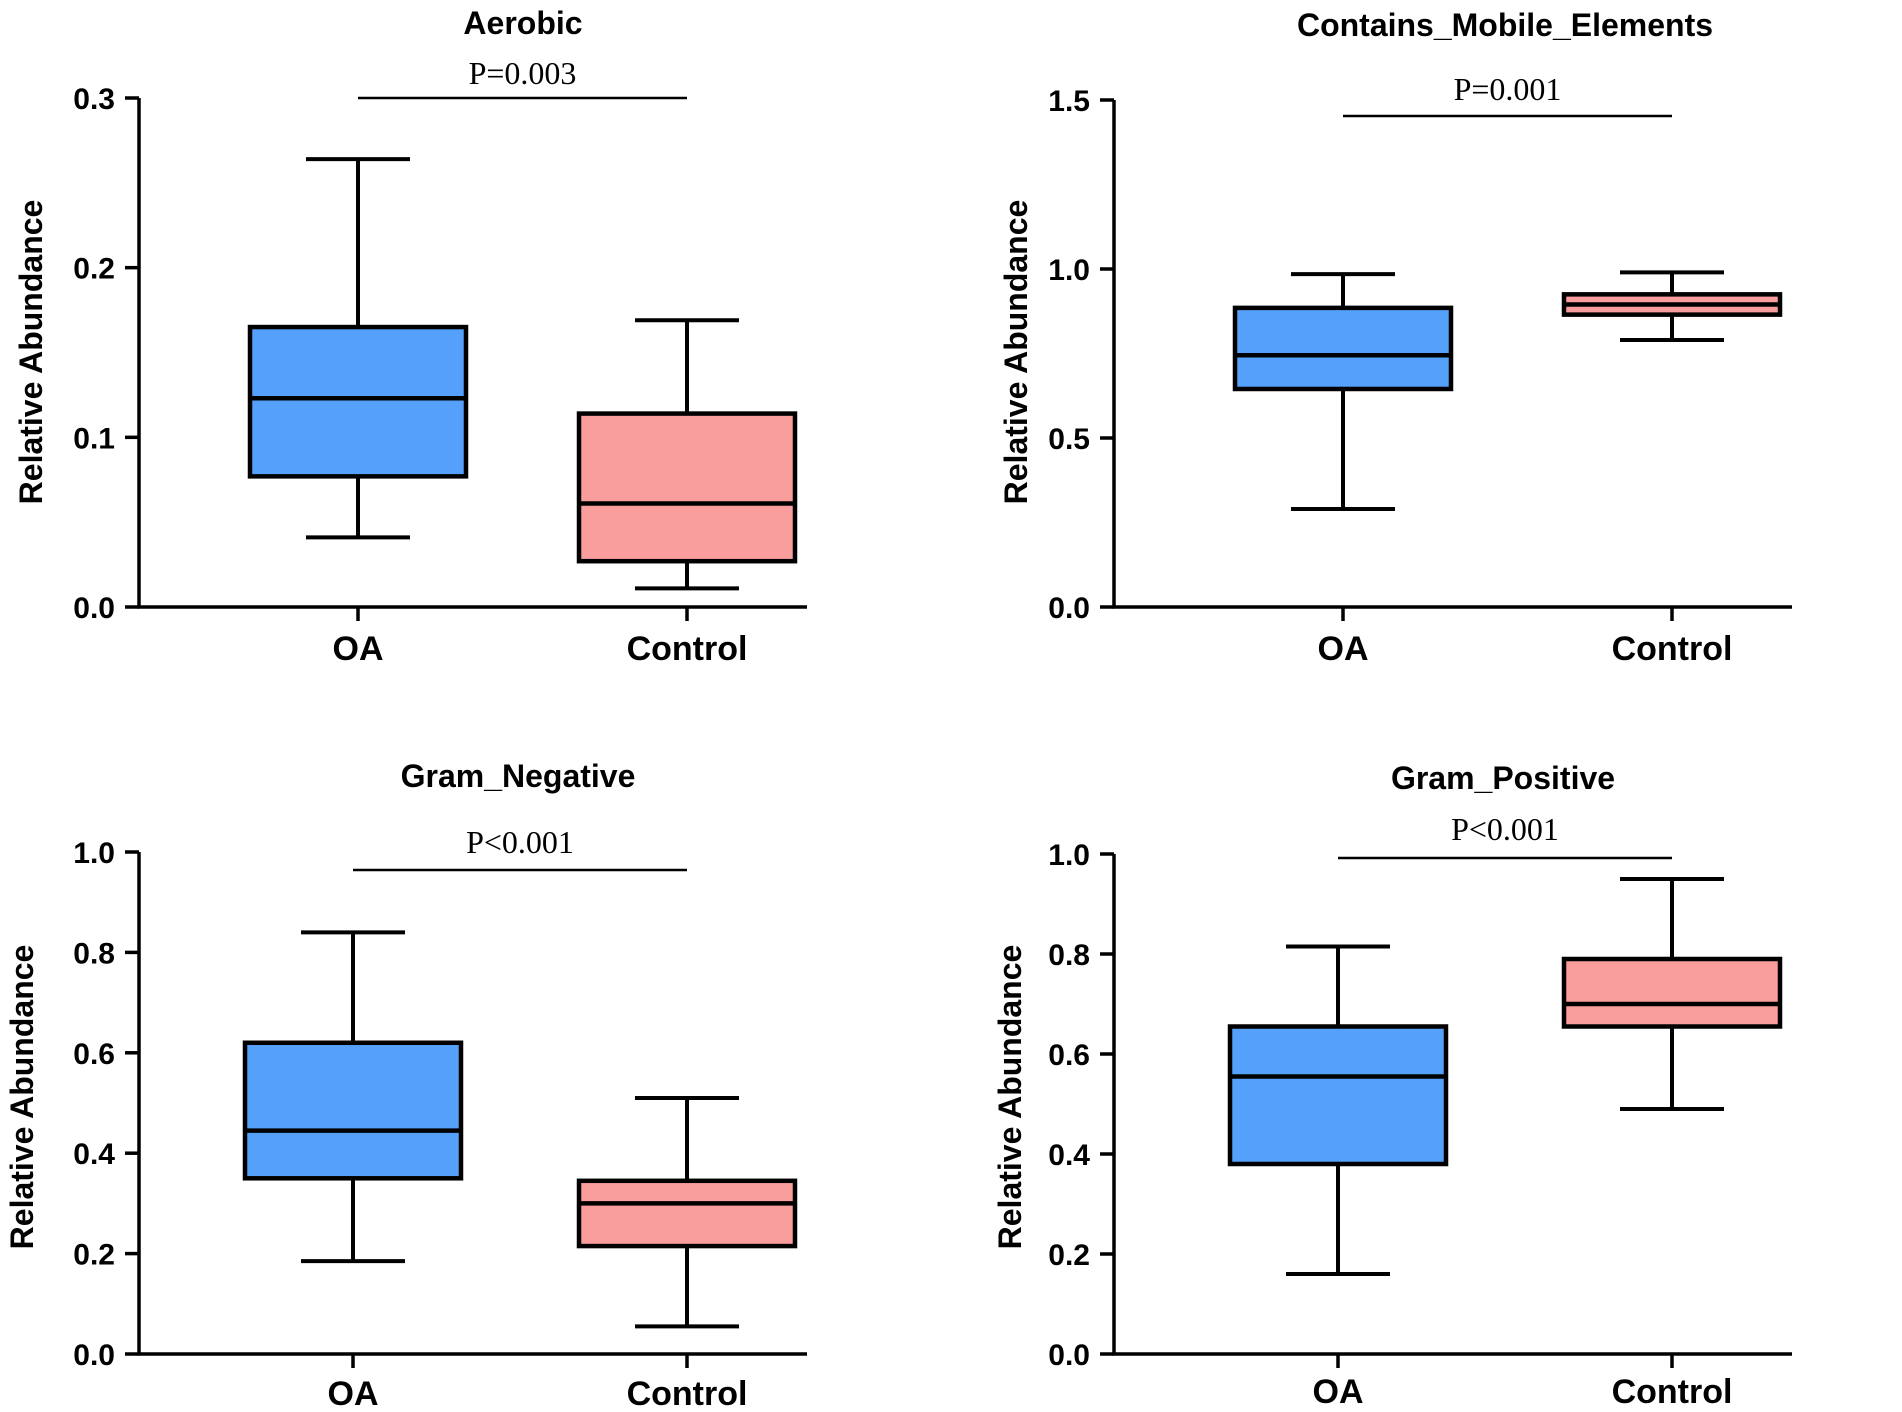 The height and width of the screenshot is (1412, 1902). I want to click on y-tick-label: 0.1, so click(94, 438).